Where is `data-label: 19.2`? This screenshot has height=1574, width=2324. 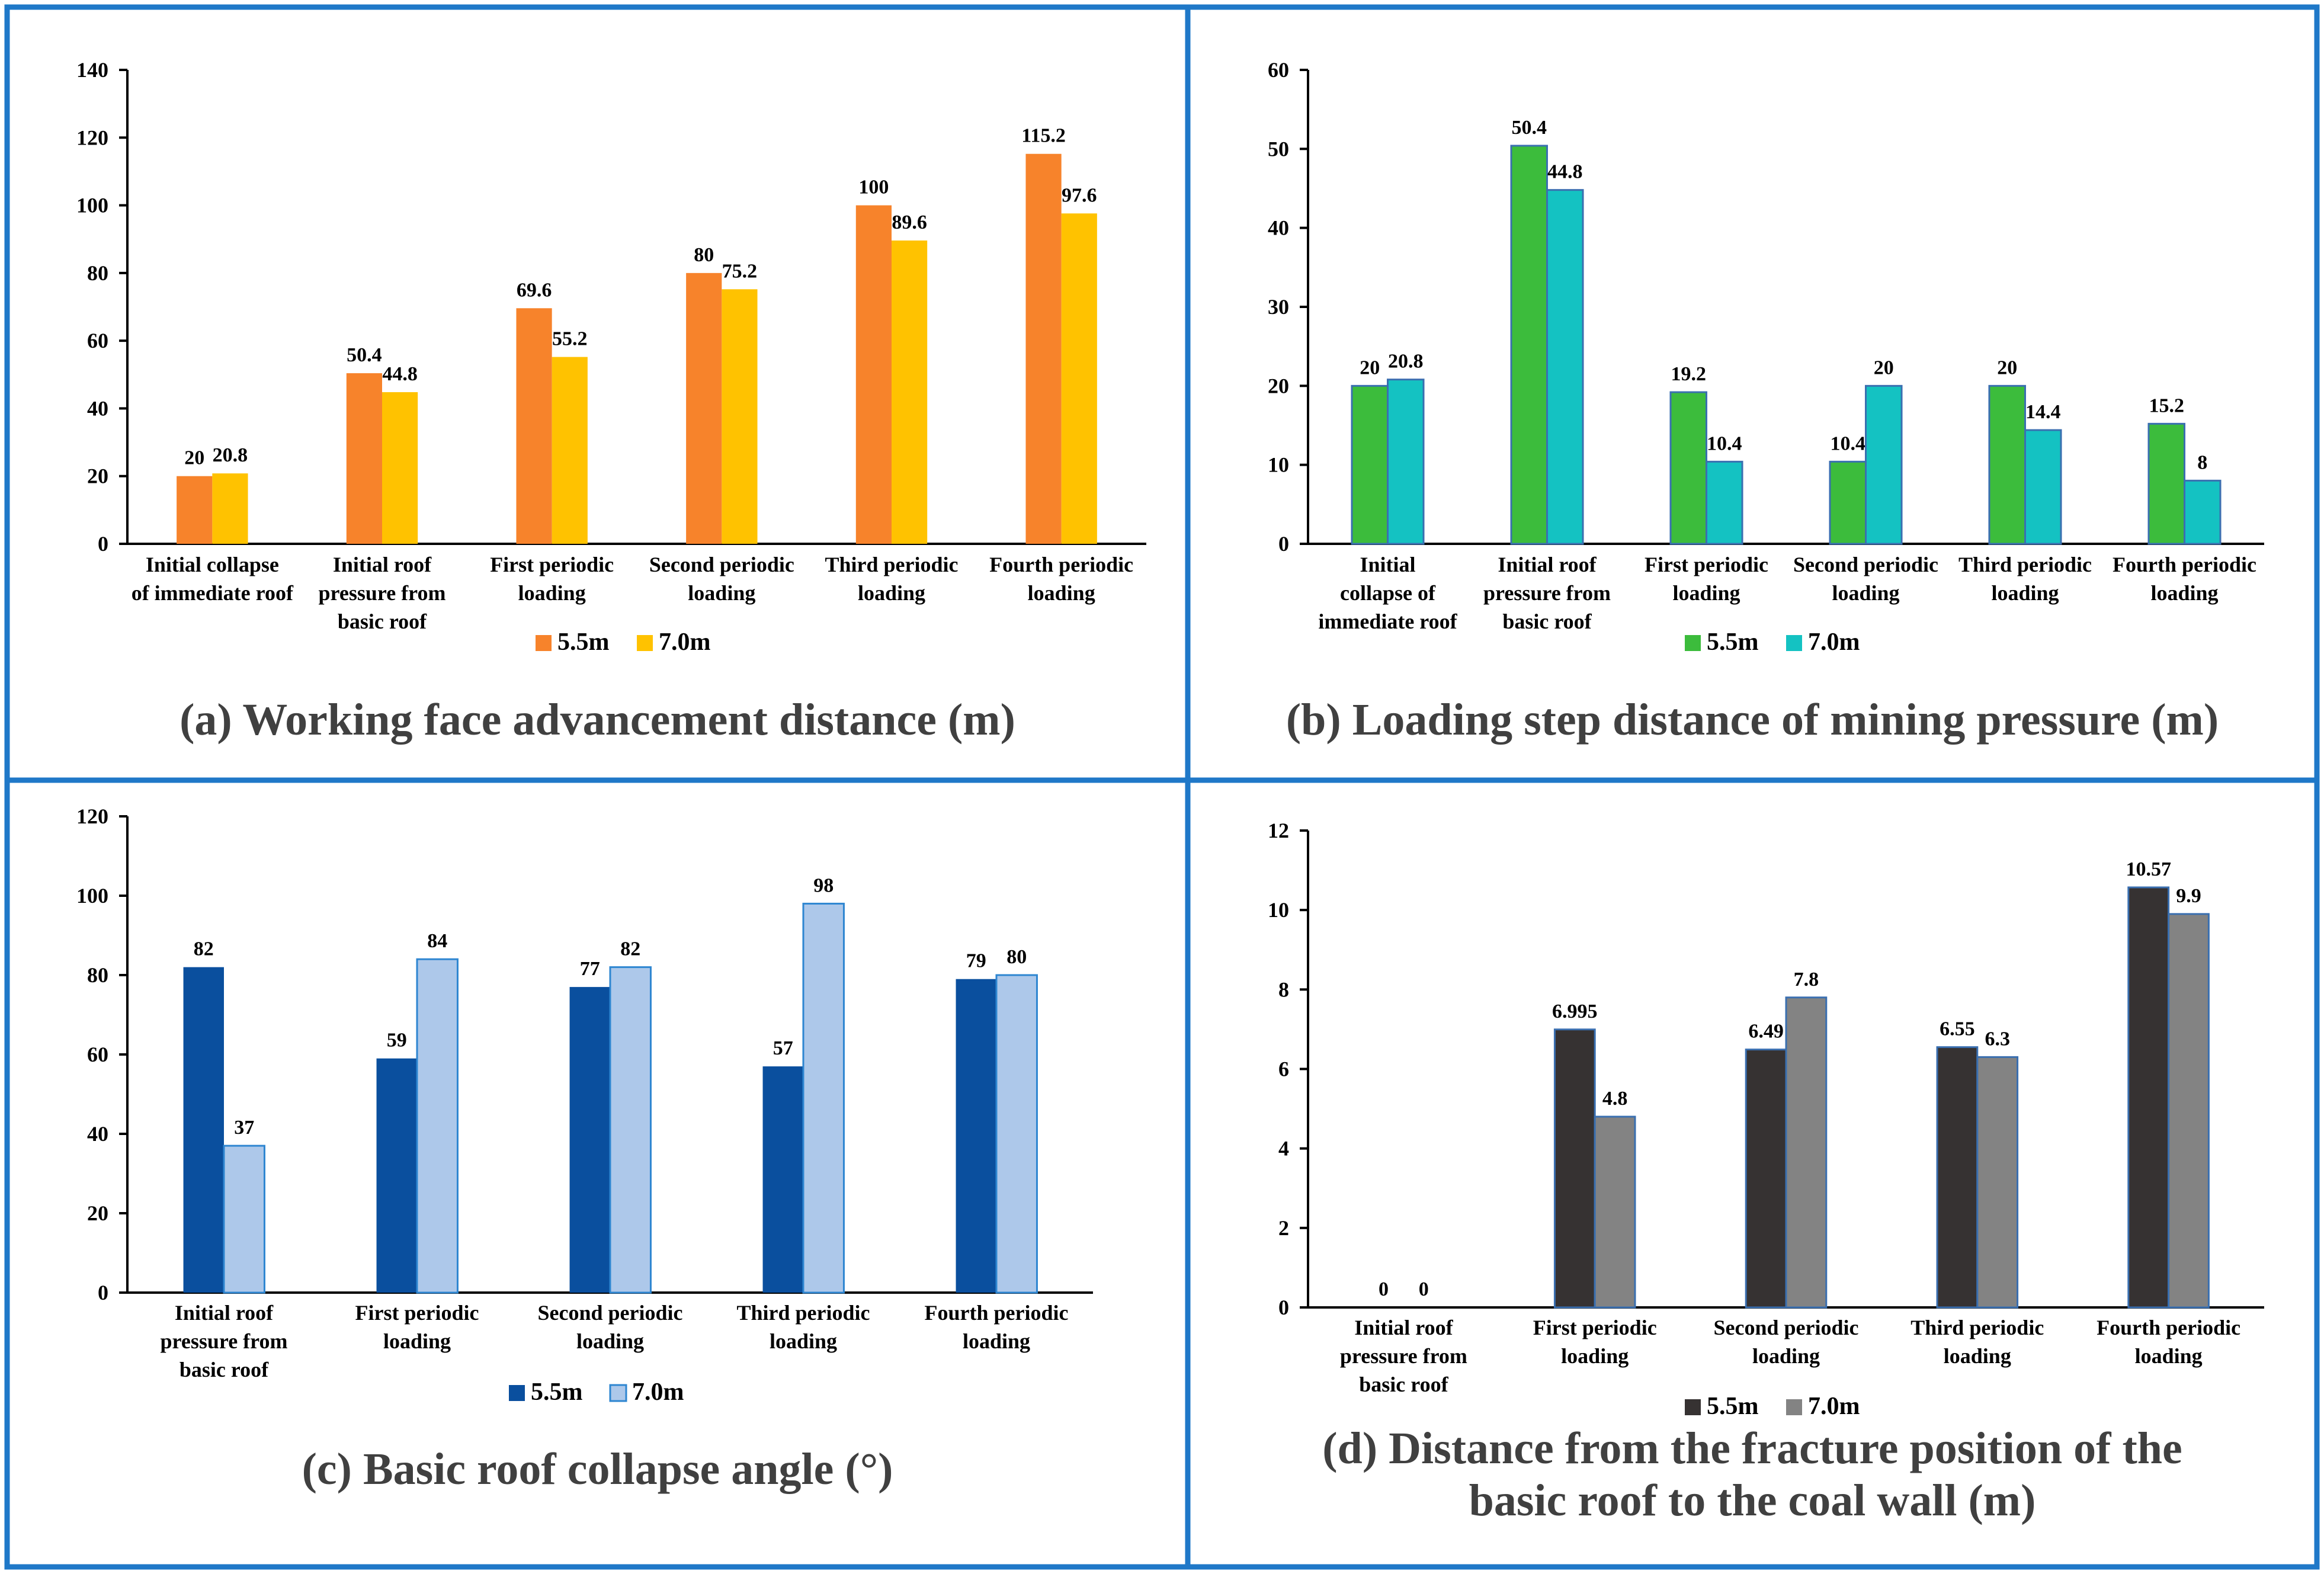 data-label: 19.2 is located at coordinates (1688, 374).